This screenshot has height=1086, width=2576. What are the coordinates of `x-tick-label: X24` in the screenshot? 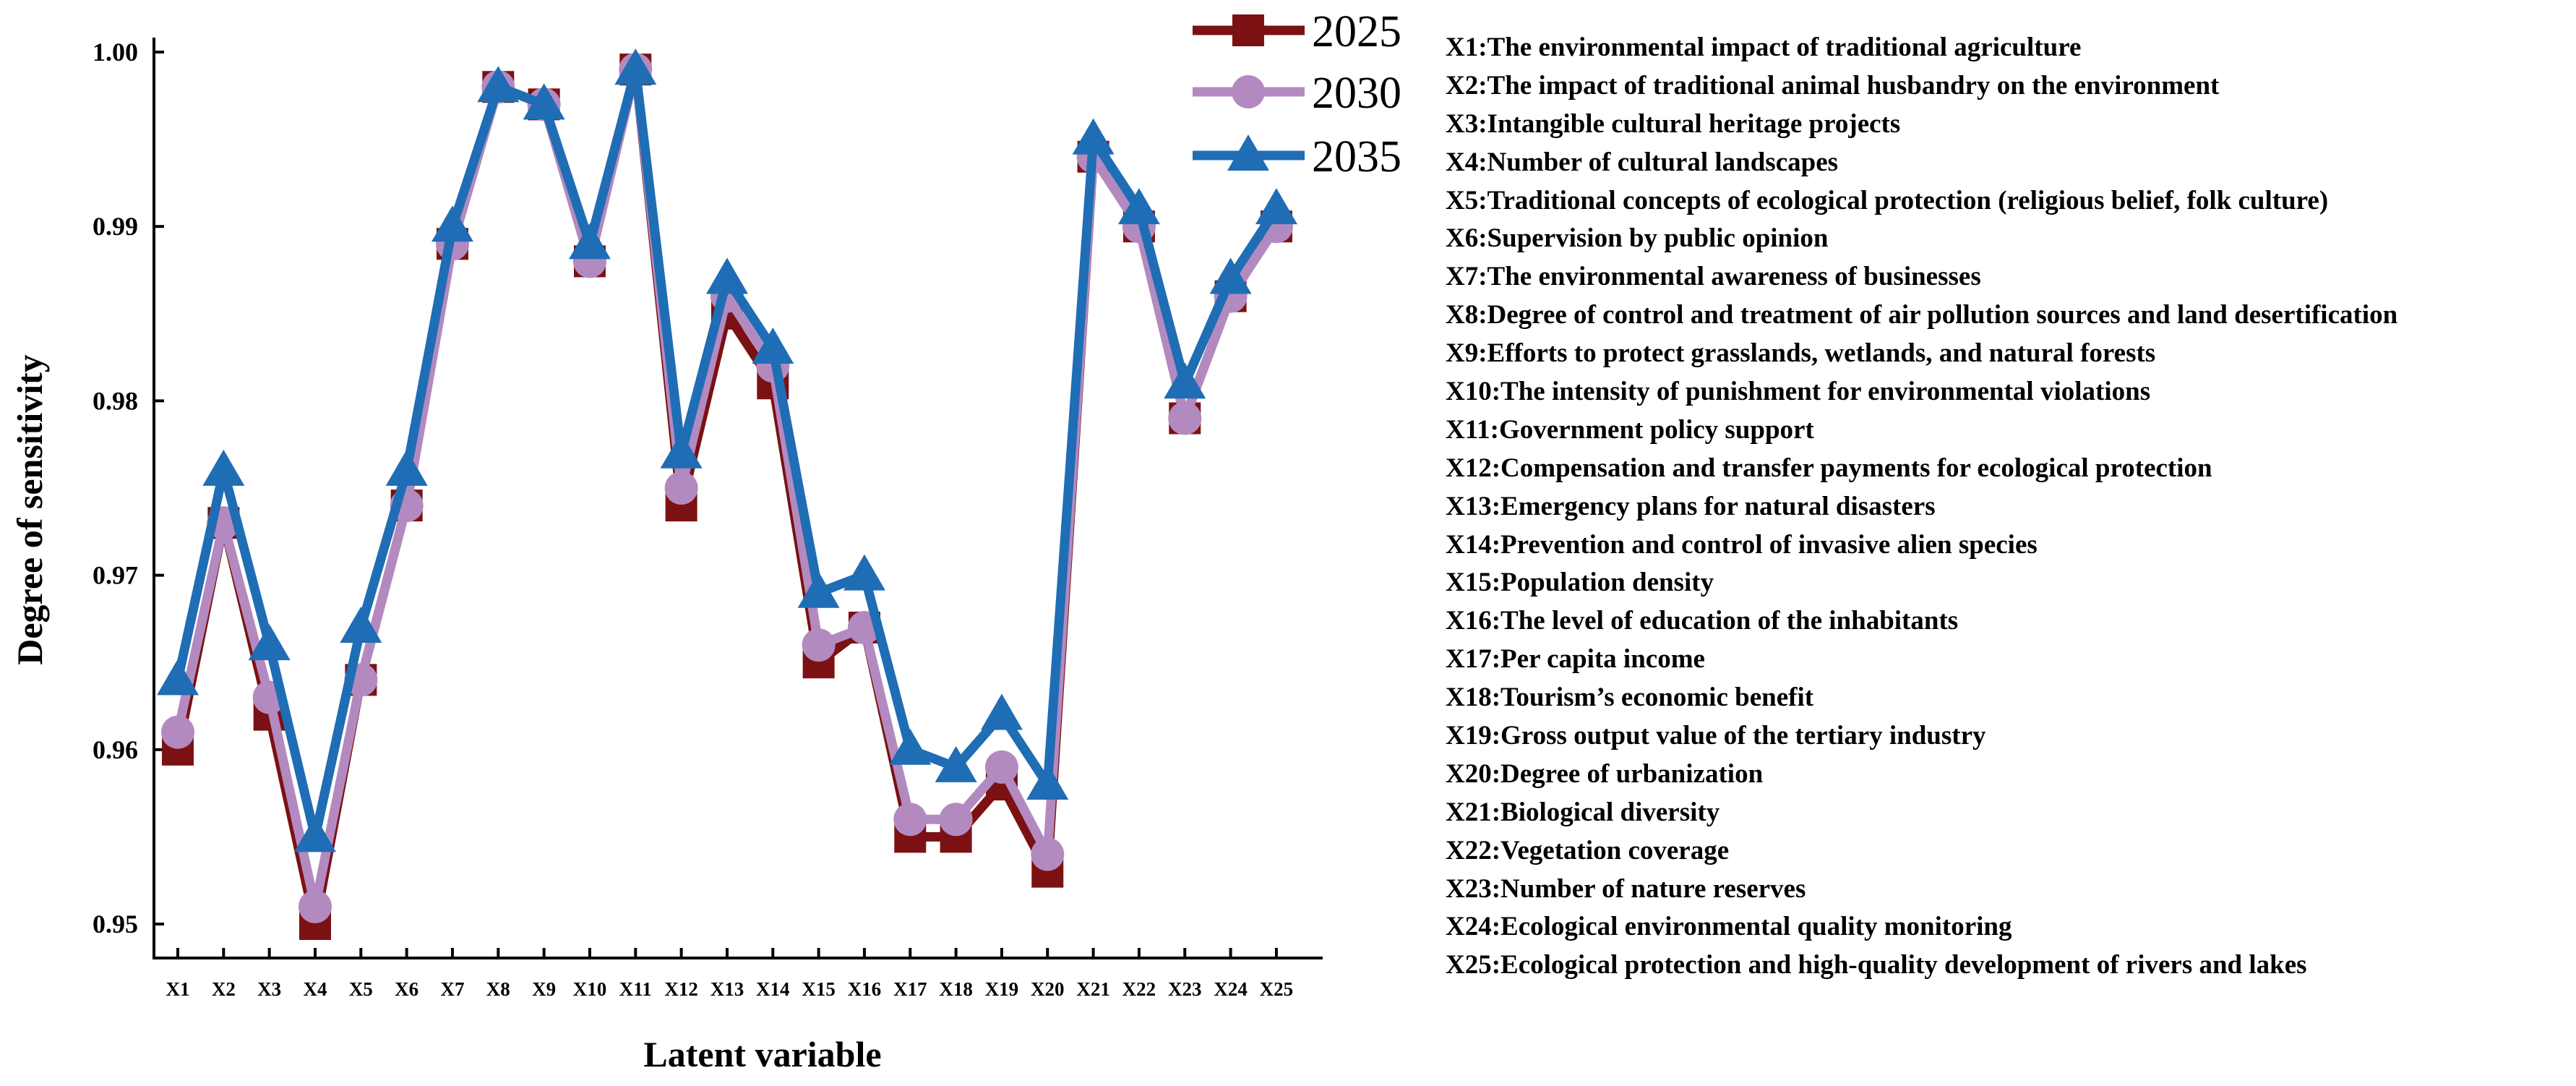 It's located at (1231, 989).